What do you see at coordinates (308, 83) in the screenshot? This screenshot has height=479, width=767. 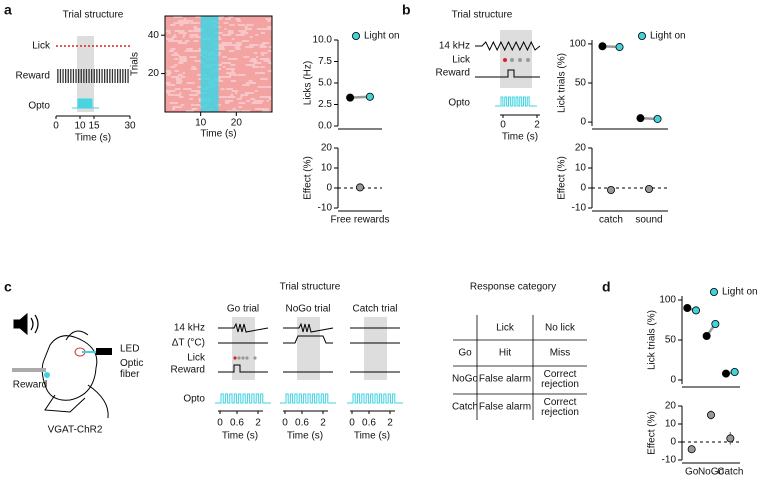 I see `y-axis-label: Licks (Hz)` at bounding box center [308, 83].